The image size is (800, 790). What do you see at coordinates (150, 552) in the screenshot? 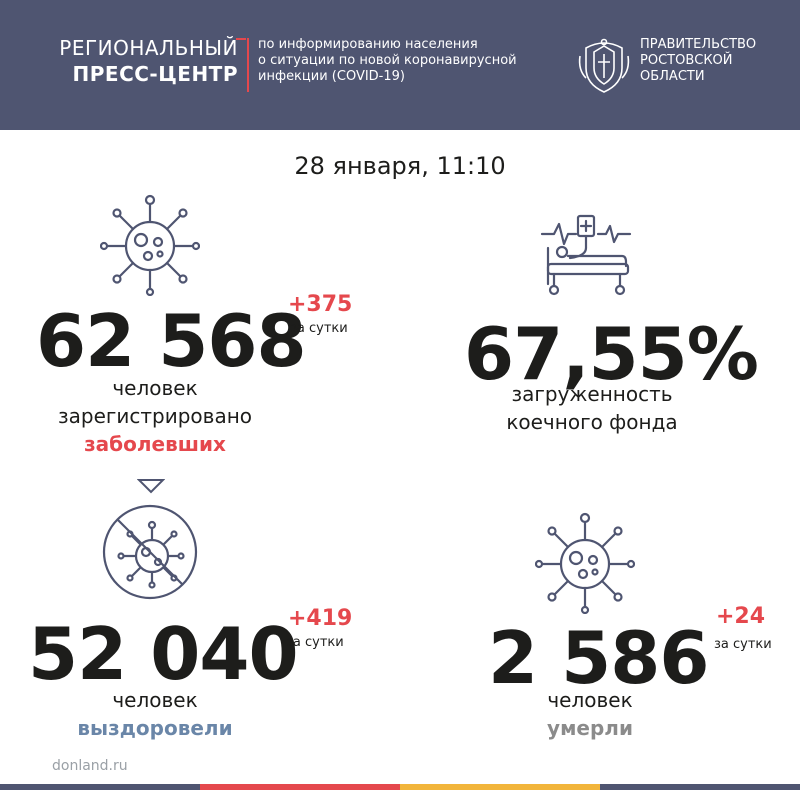
I see `virus-crossed-icon` at bounding box center [150, 552].